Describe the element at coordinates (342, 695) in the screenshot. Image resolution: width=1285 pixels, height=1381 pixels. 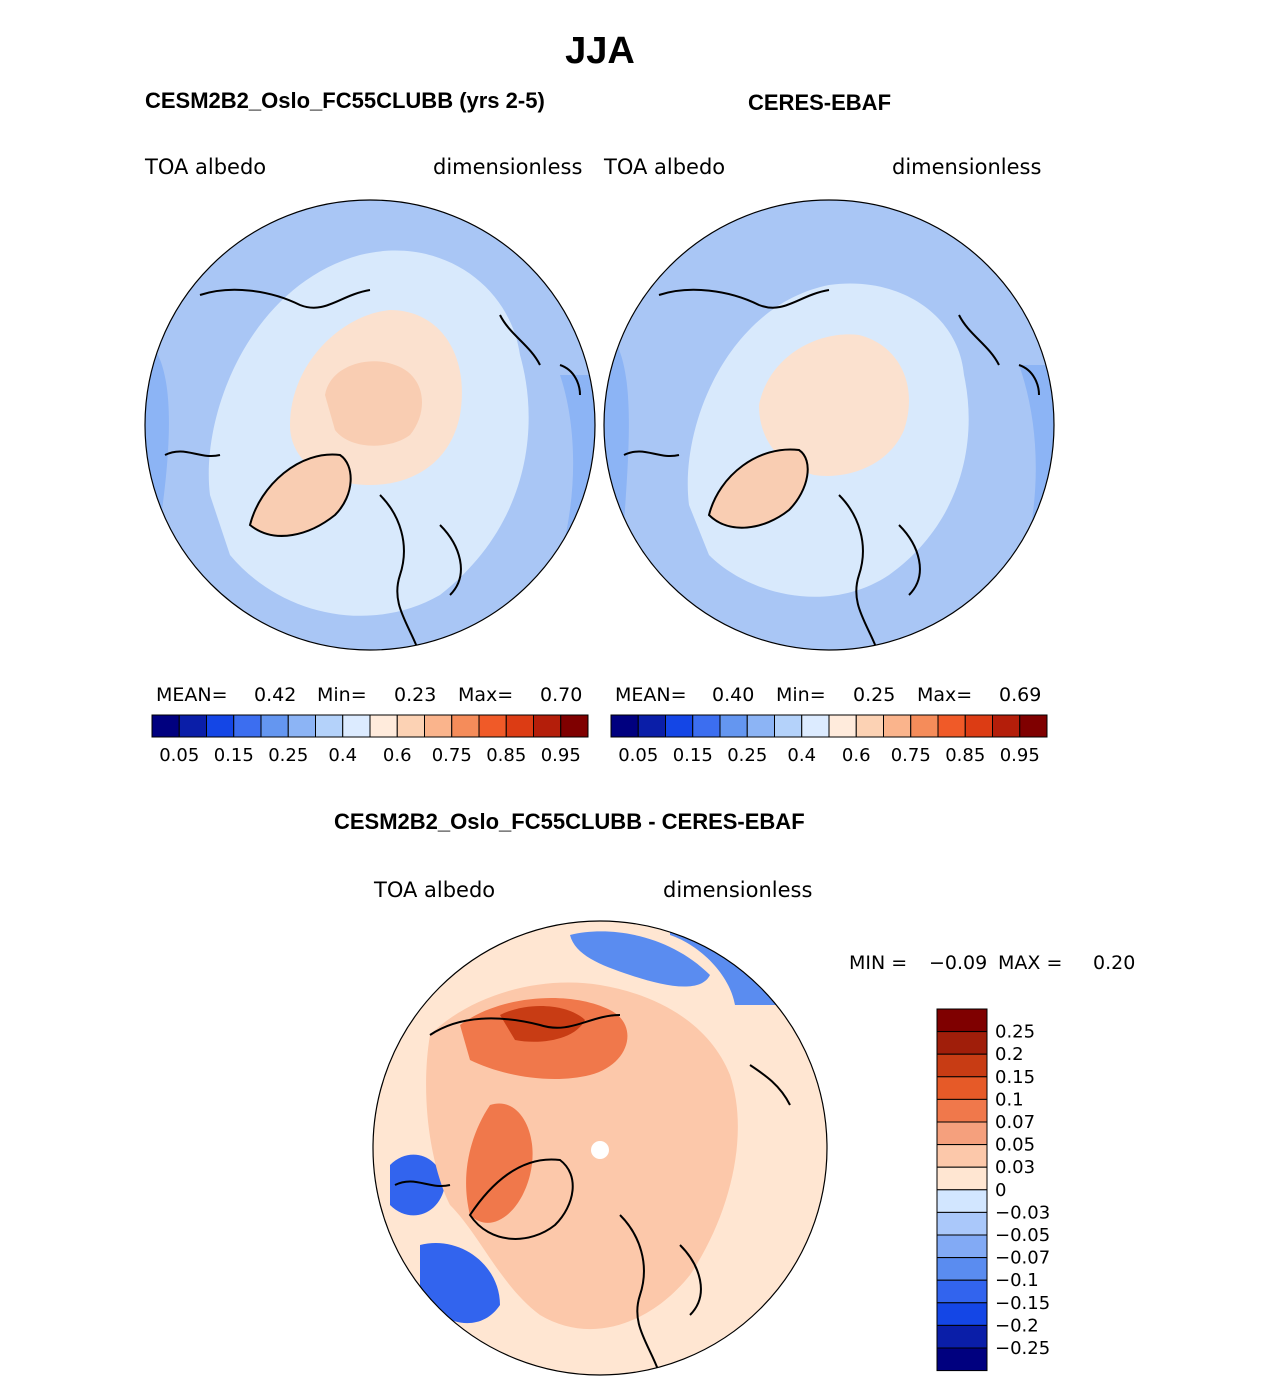
I see `model-min-label: Min=` at that location.